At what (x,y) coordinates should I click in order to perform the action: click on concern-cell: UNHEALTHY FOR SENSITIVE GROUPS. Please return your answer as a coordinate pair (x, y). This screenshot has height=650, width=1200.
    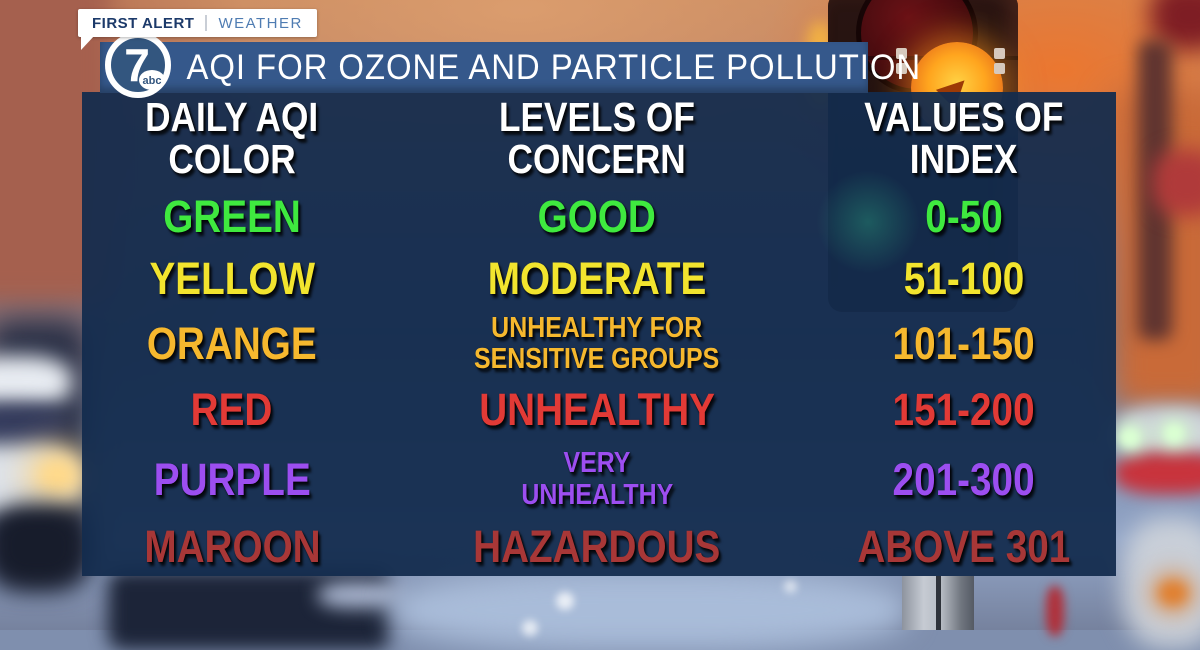
    Looking at the image, I should click on (597, 344).